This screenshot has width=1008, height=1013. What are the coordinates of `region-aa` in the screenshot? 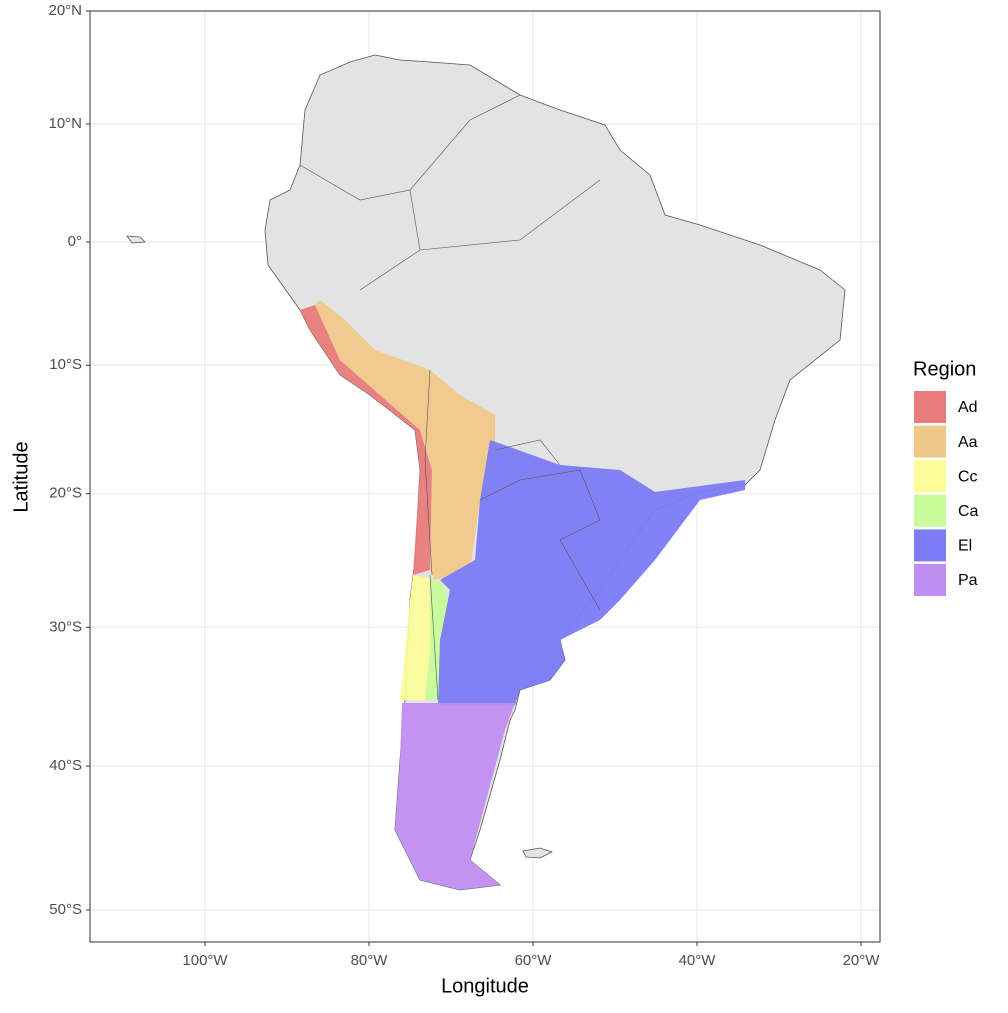 It's located at (405, 440).